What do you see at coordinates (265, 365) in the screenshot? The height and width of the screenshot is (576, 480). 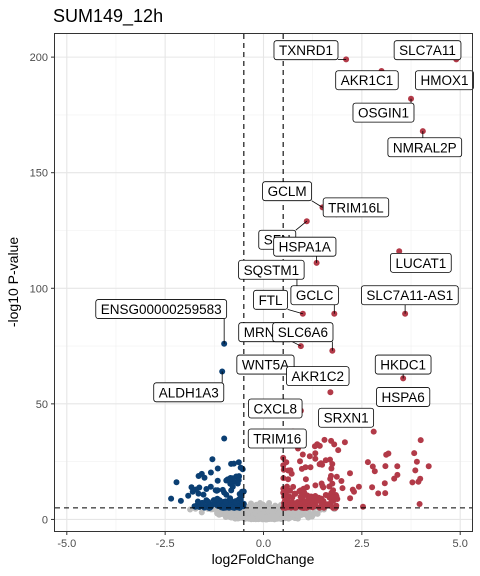 I see `gene-label-text: WNT5A` at bounding box center [265, 365].